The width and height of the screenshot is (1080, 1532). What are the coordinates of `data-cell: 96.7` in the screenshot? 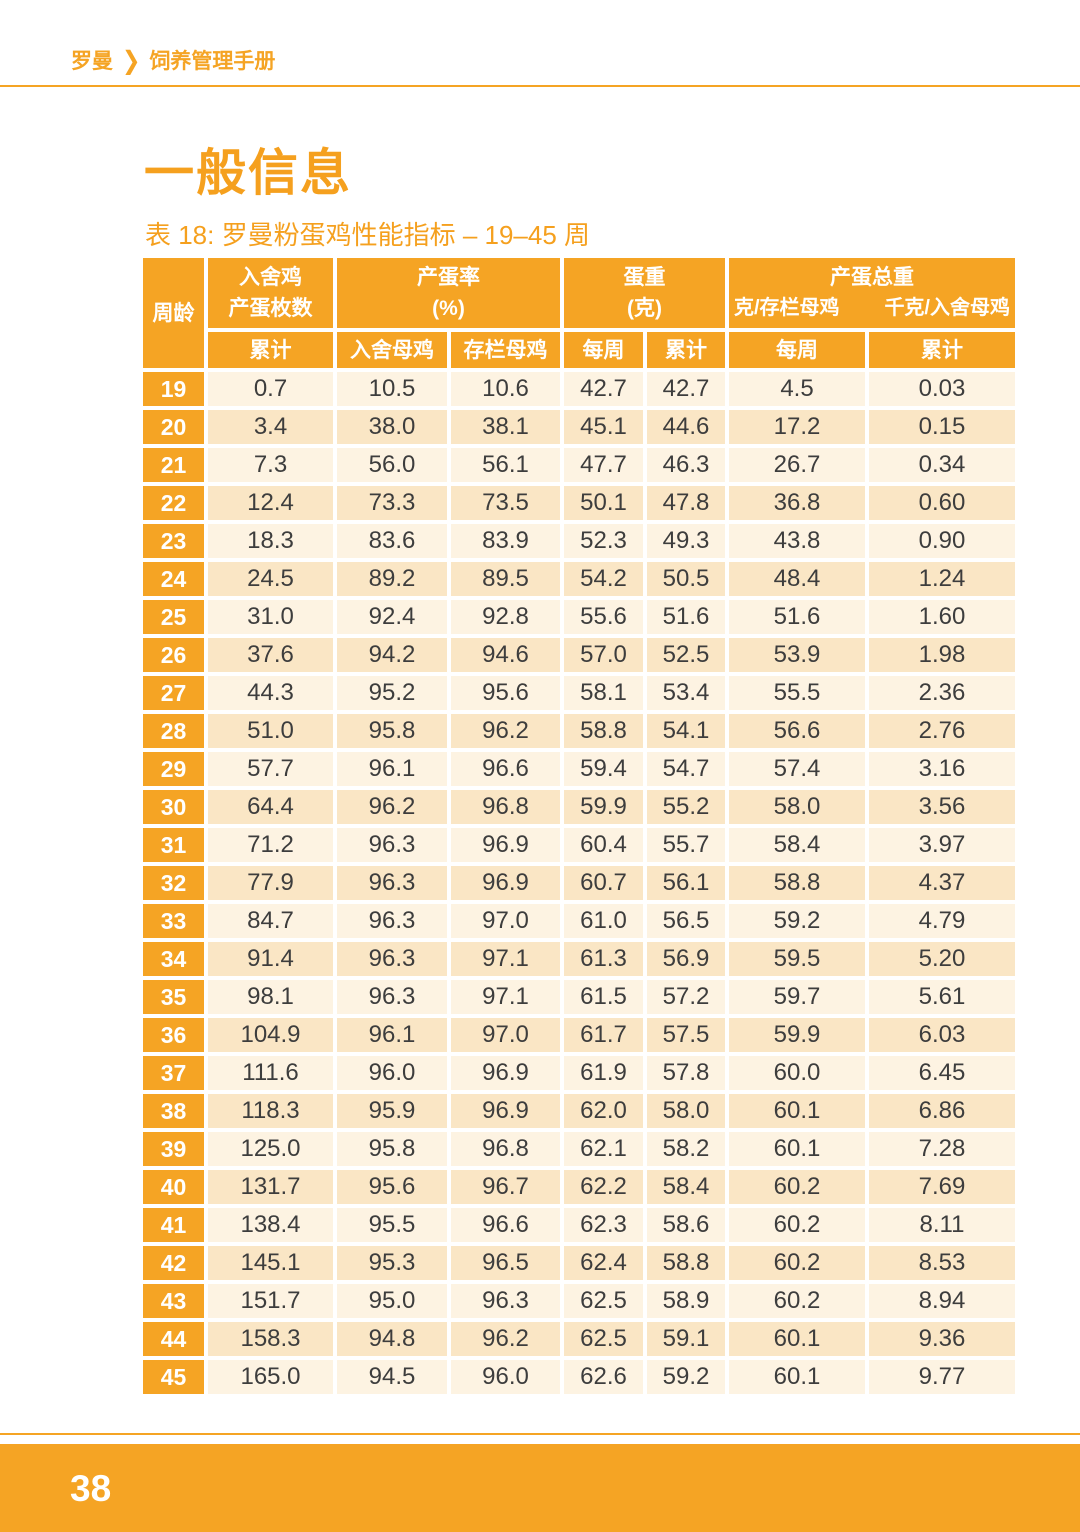 It's located at (505, 1187).